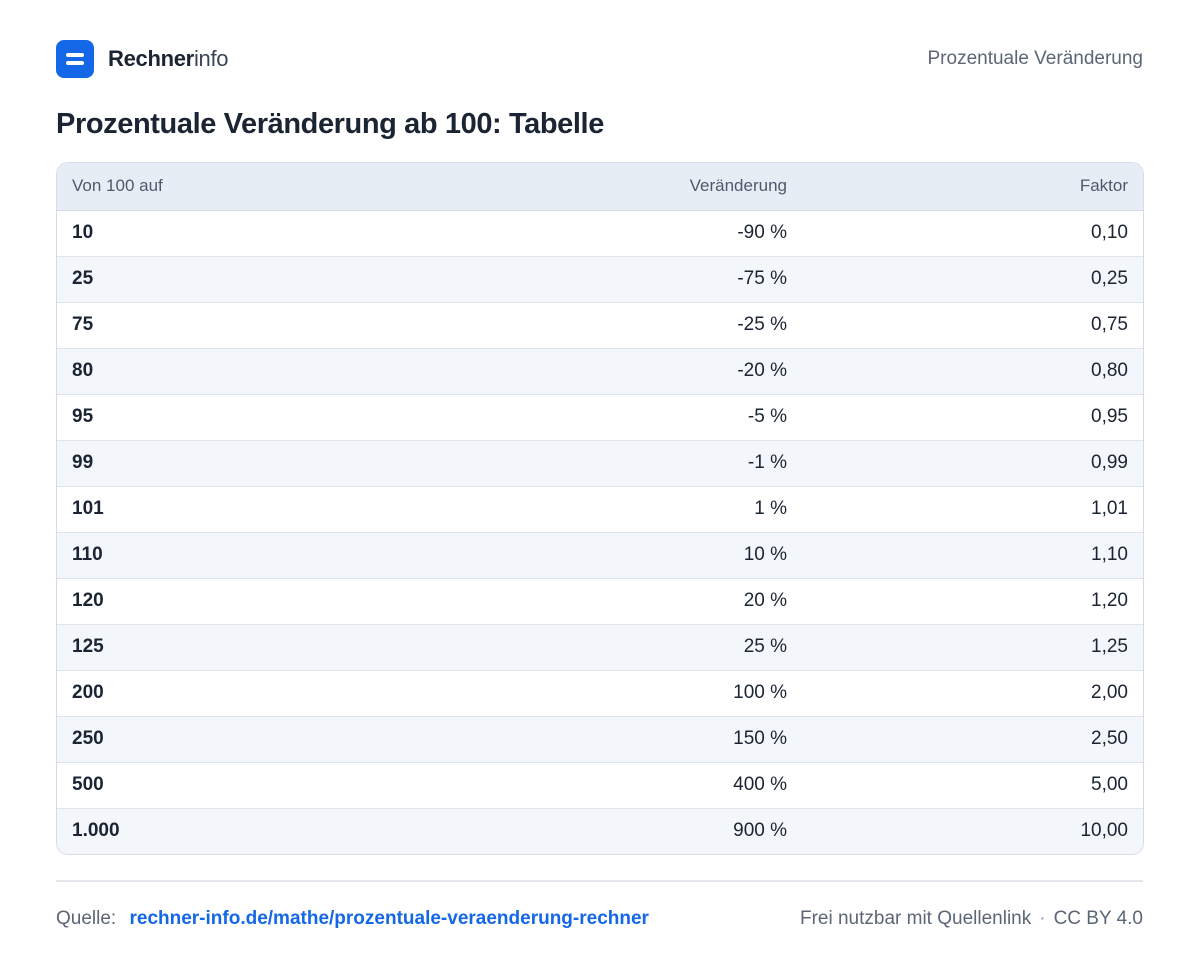  I want to click on cell-value: 95, so click(242, 417).